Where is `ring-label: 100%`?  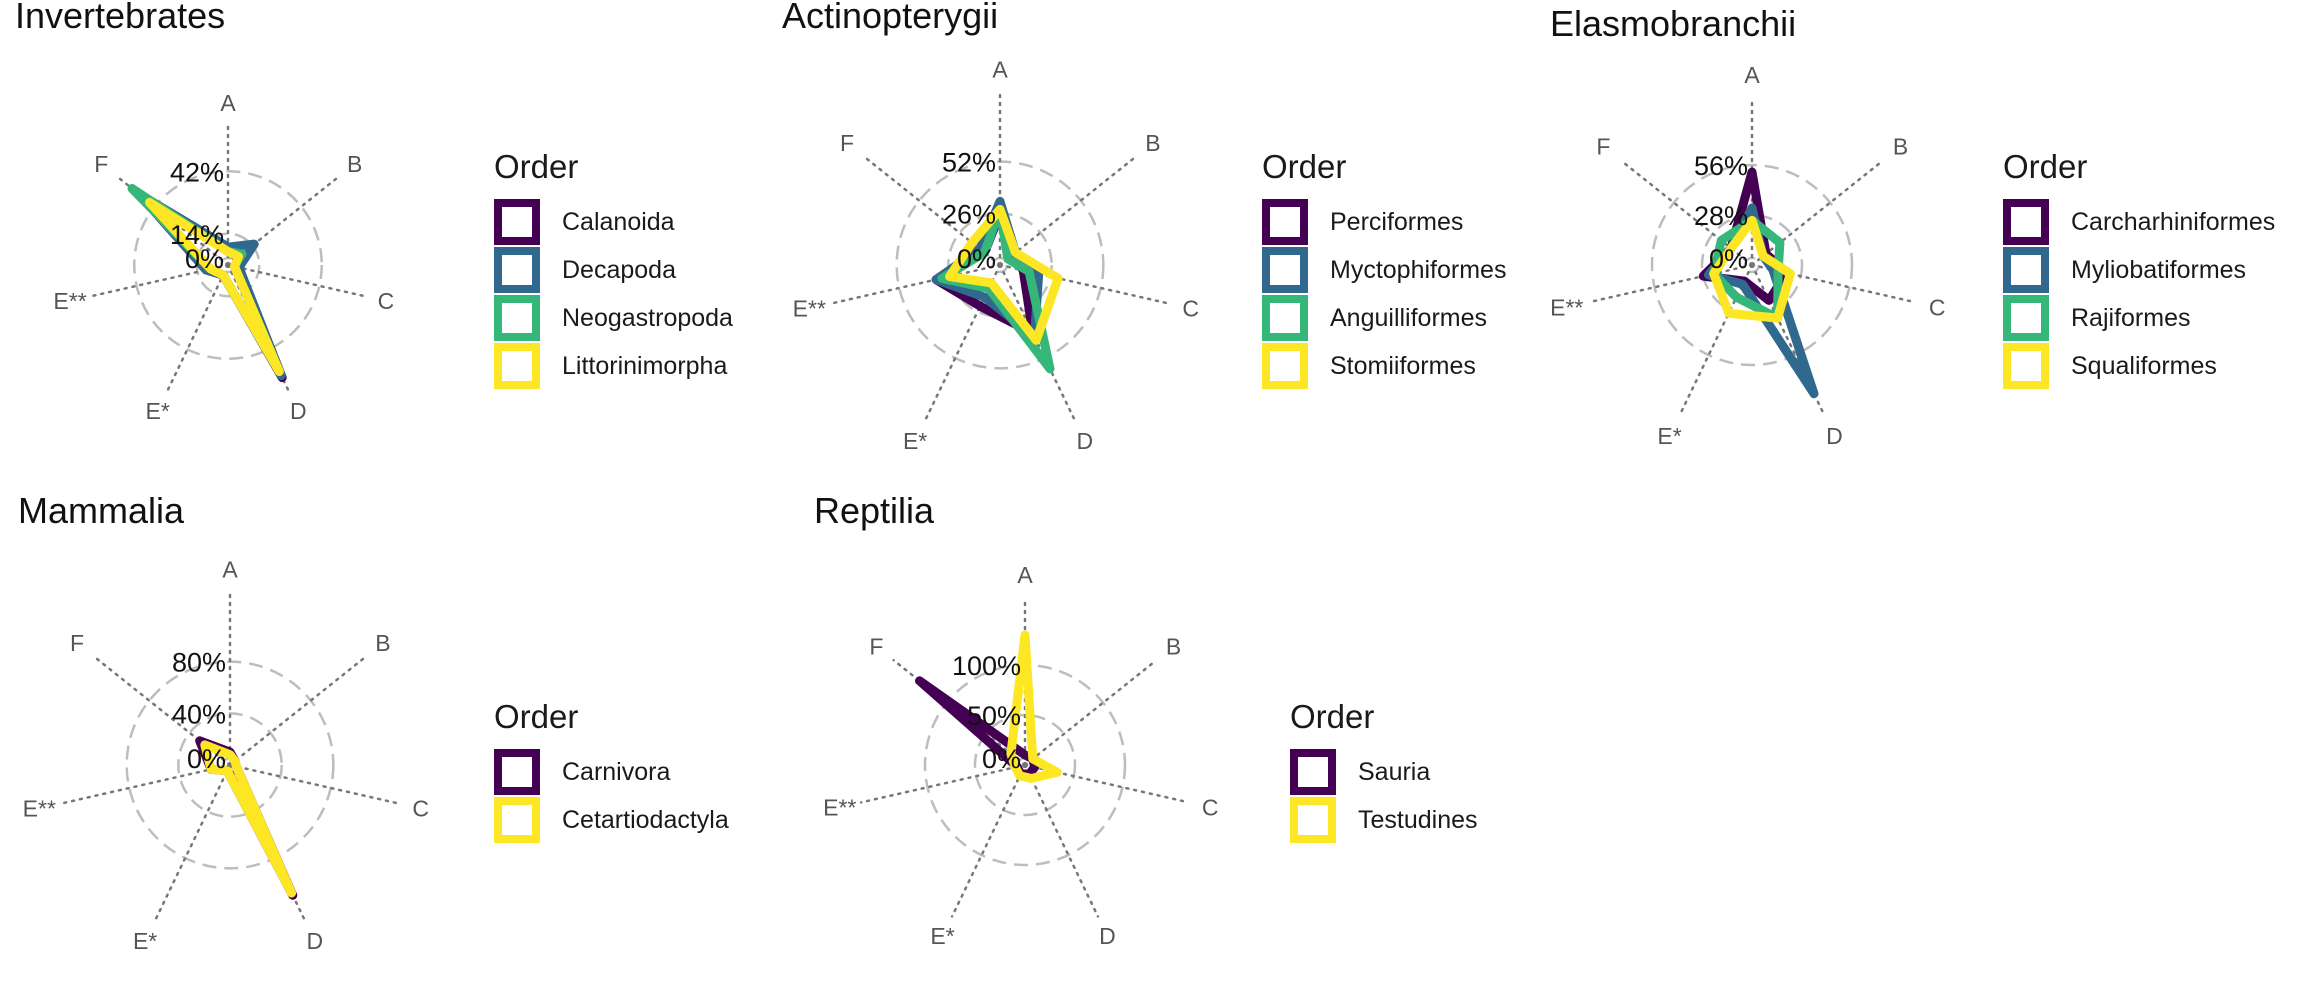 ring-label: 100% is located at coordinates (986, 666).